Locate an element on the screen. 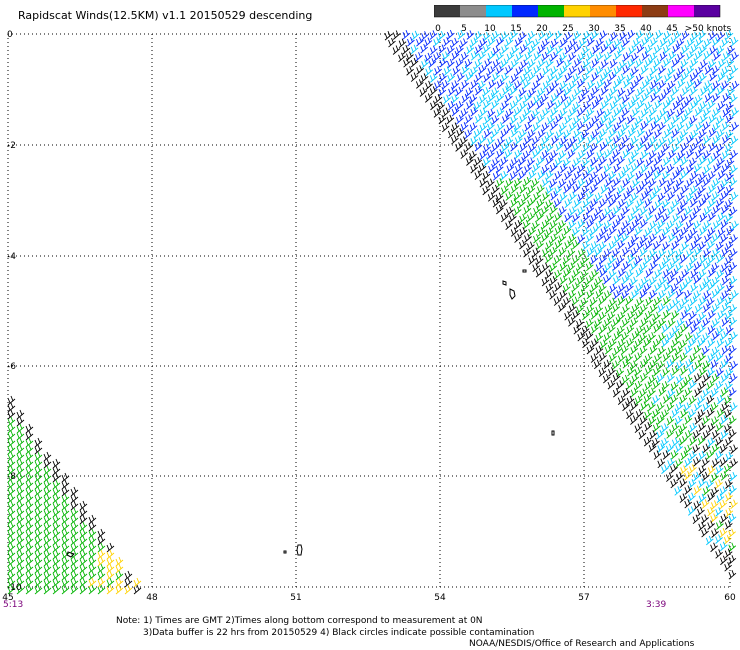 This screenshot has height=650, width=740. legend-label: 10 is located at coordinates (490, 29).